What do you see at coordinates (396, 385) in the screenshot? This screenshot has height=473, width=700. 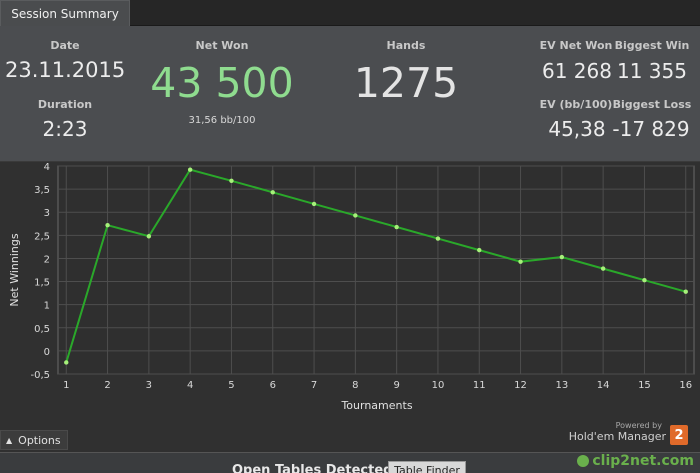 I see `x-tick-label: 9` at bounding box center [396, 385].